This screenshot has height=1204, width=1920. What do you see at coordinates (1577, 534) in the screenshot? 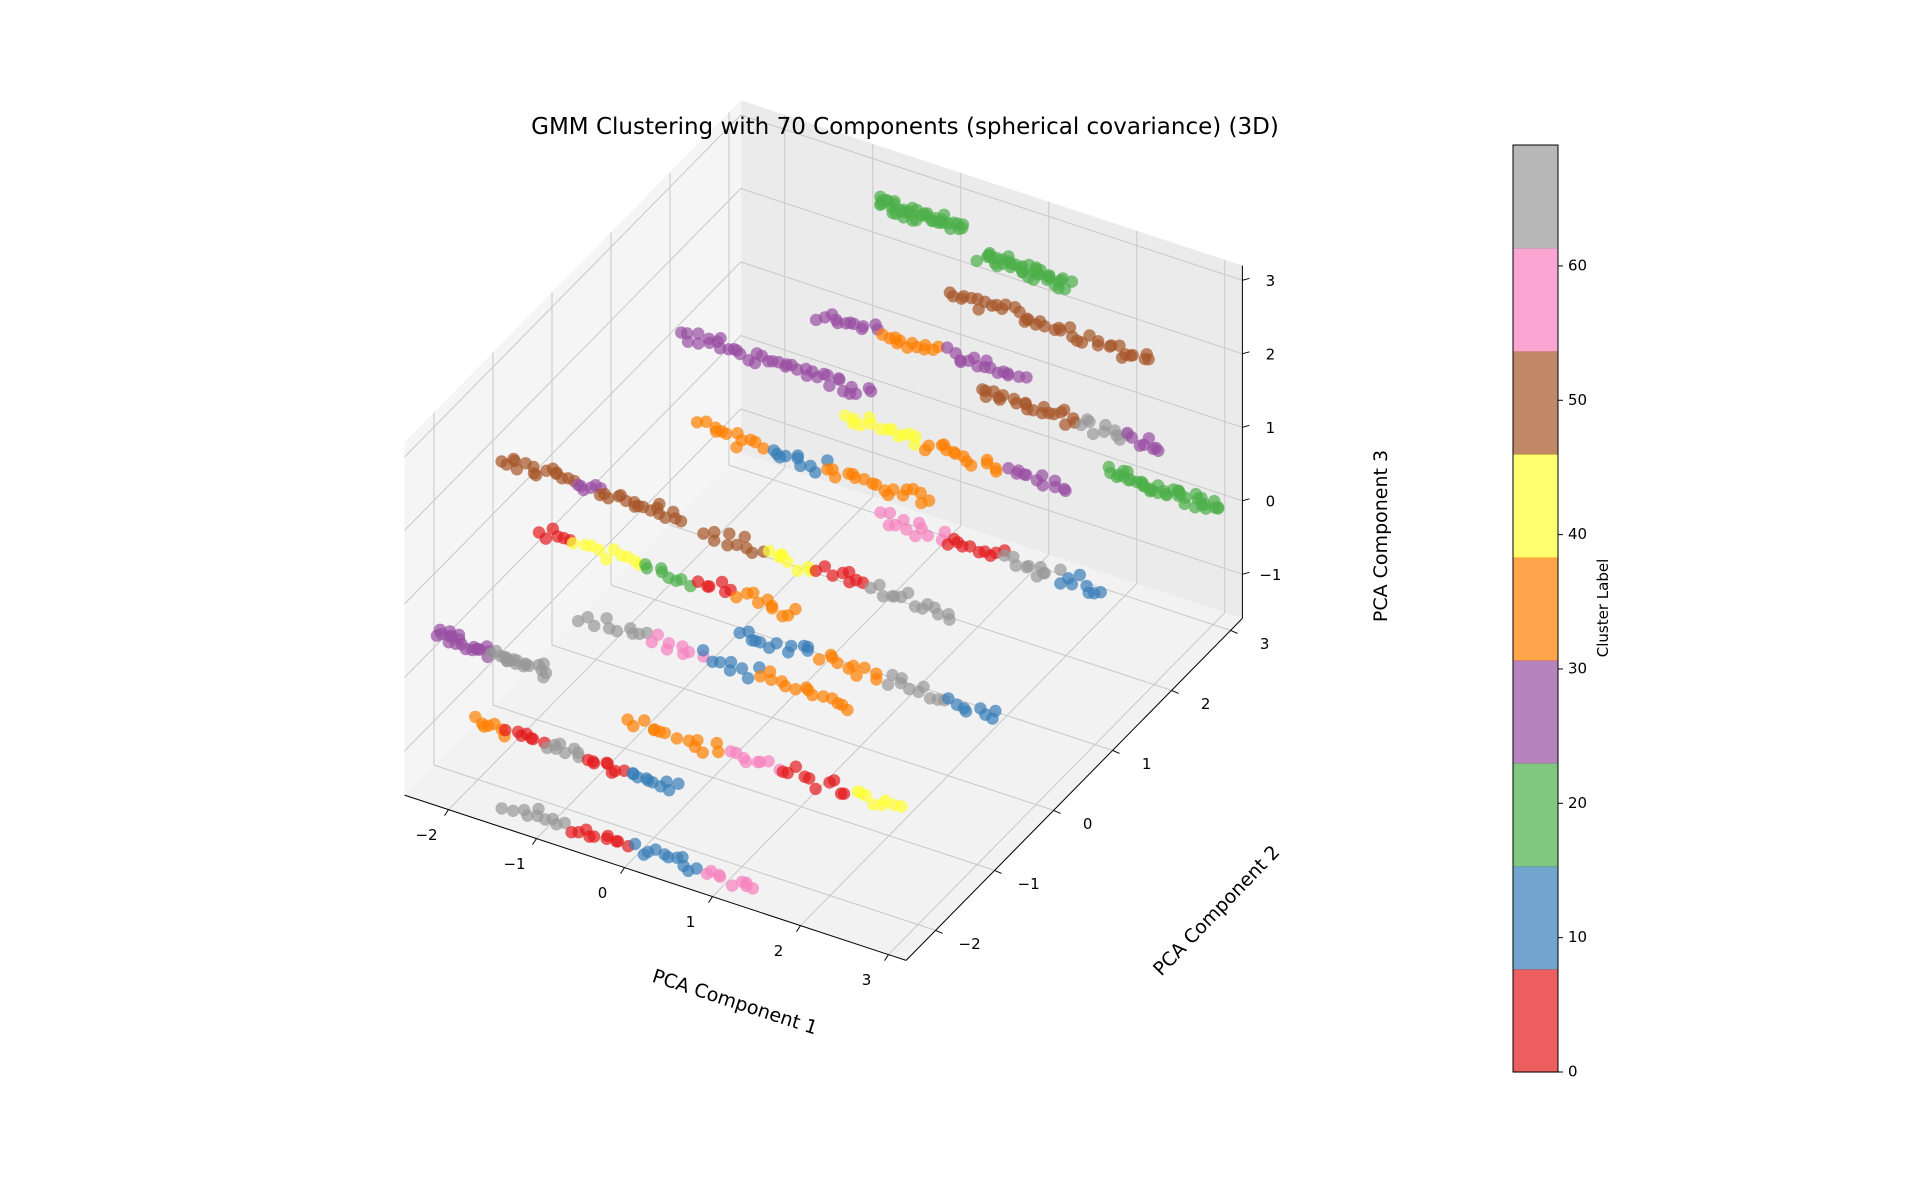
I see `colorbar-tick-label: 40` at bounding box center [1577, 534].